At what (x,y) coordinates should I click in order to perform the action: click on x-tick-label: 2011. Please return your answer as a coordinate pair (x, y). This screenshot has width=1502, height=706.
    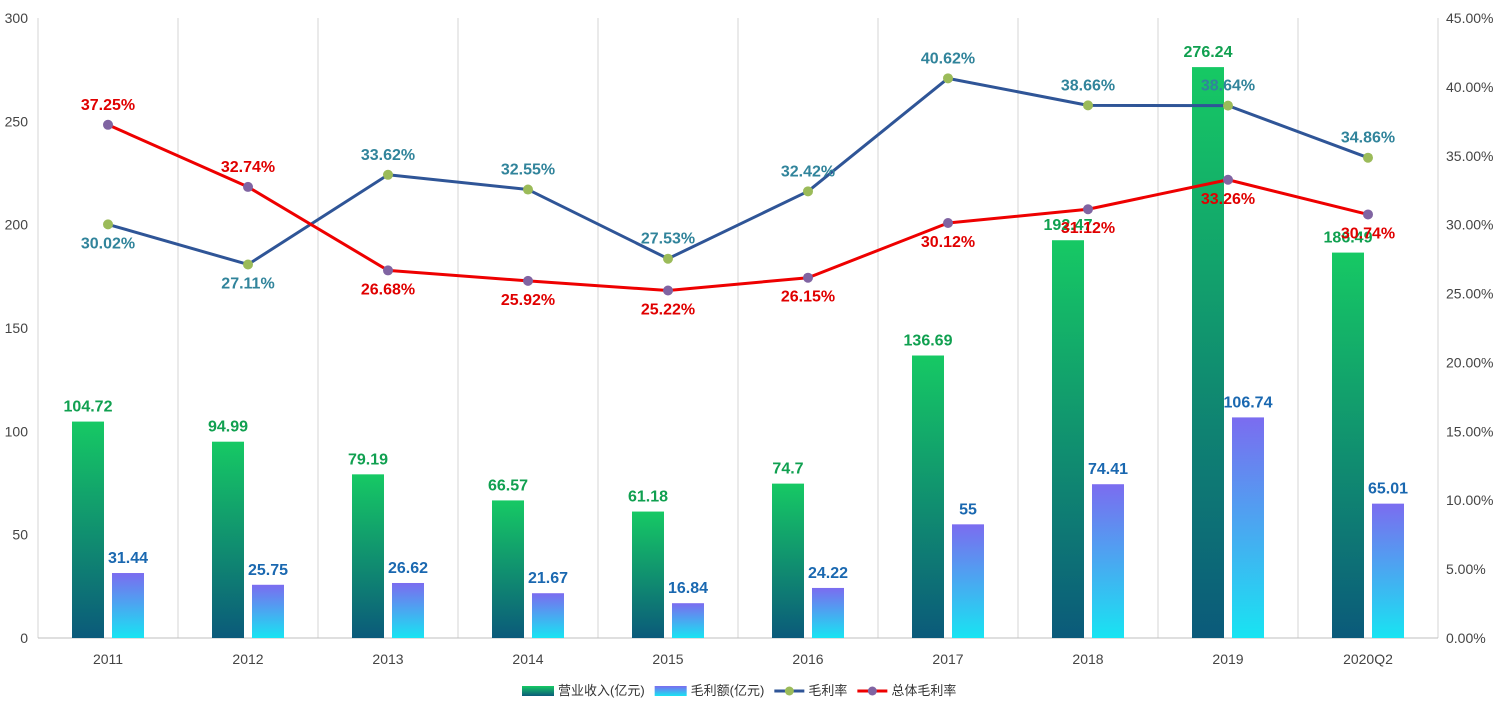
    Looking at the image, I should click on (108, 659).